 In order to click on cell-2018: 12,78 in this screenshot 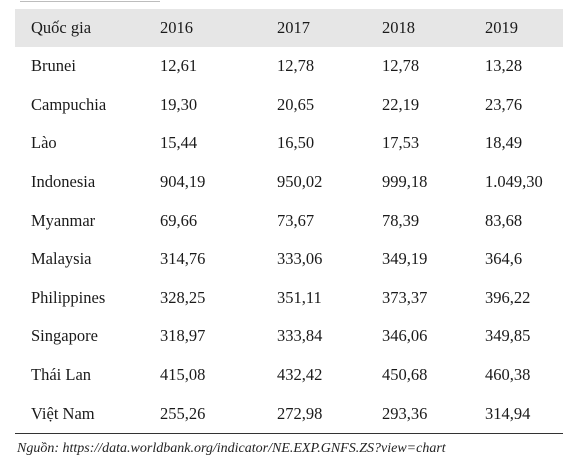, I will do `click(401, 66)`.